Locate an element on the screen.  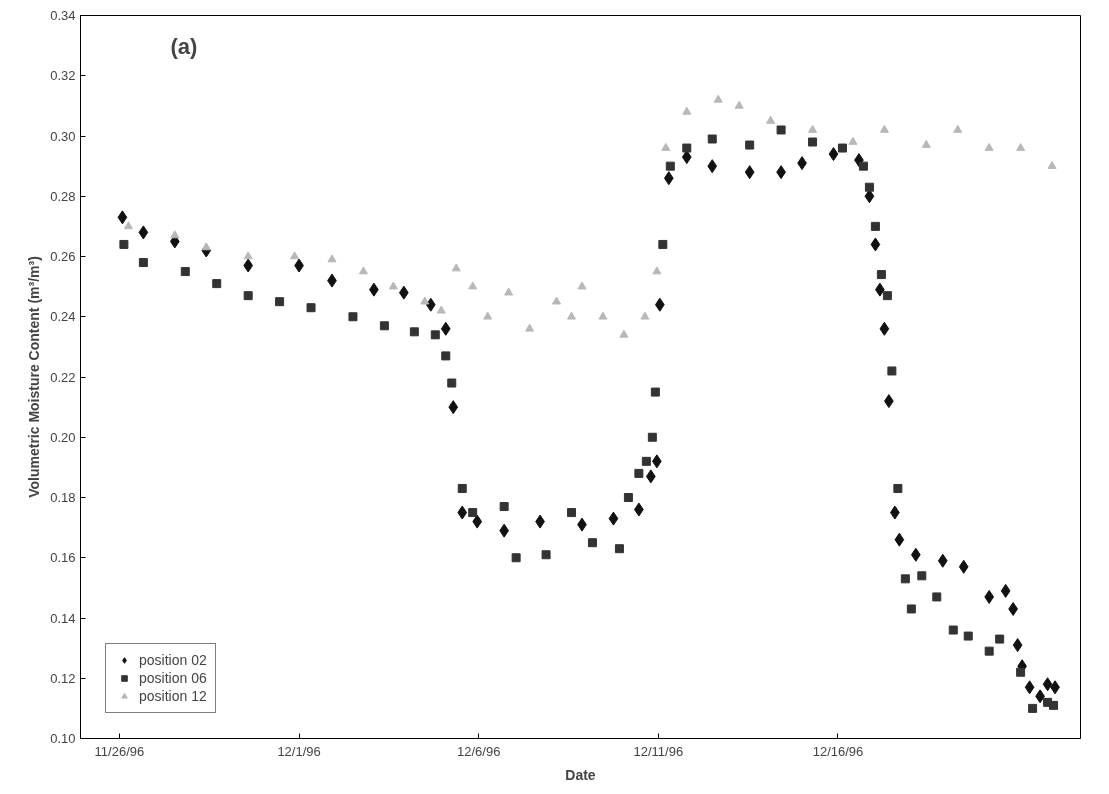
y-tick-label: 0.30 is located at coordinates (63, 136).